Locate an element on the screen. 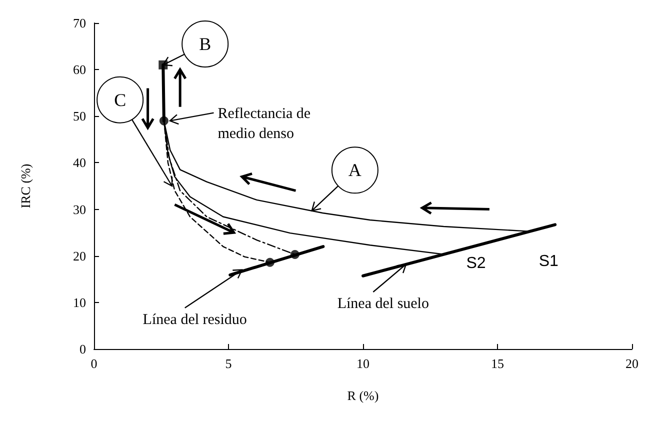 This screenshot has width=650, height=425. x-tick-label: 5 is located at coordinates (228, 363).